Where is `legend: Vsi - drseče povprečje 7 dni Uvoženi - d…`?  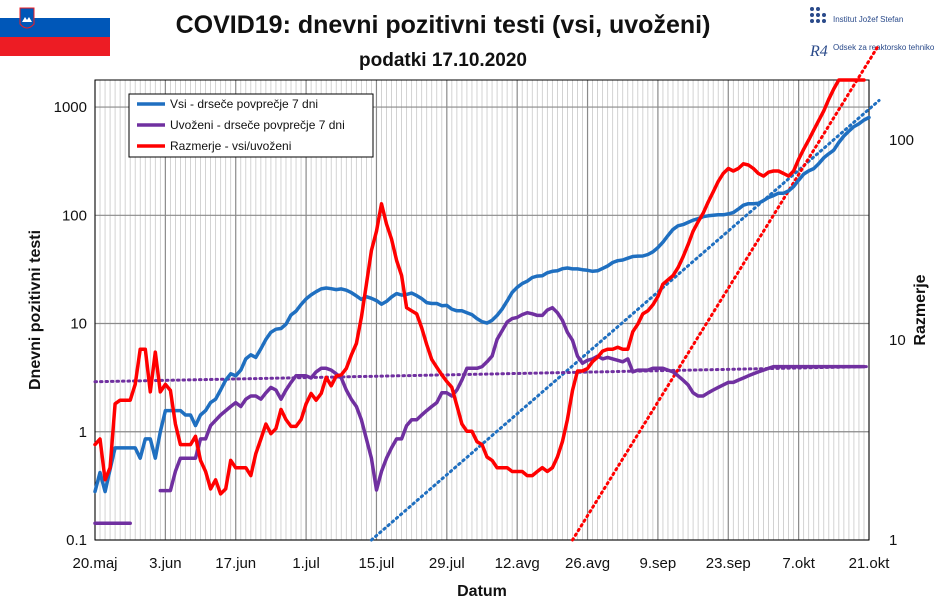
legend: Vsi - drseče povprečje 7 dni Uvoženi - d… is located at coordinates (251, 125).